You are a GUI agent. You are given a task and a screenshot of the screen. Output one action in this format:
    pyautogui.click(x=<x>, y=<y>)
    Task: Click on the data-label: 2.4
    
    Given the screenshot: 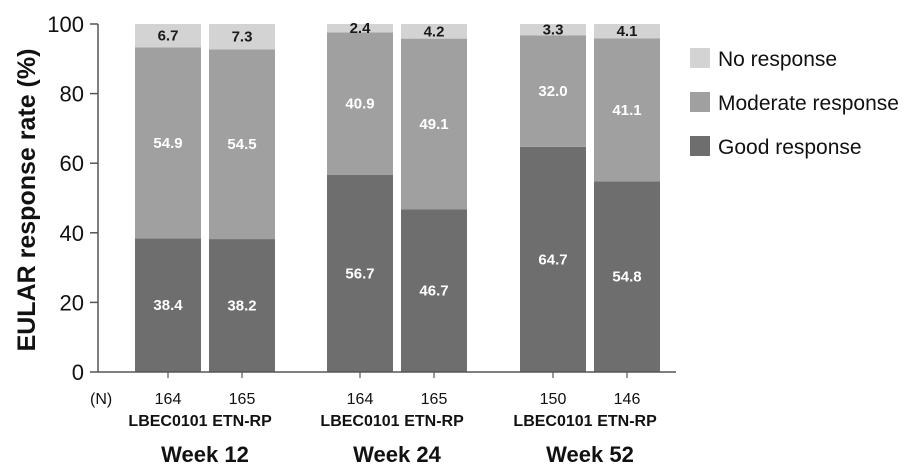 What is the action you would take?
    pyautogui.click(x=361, y=28)
    